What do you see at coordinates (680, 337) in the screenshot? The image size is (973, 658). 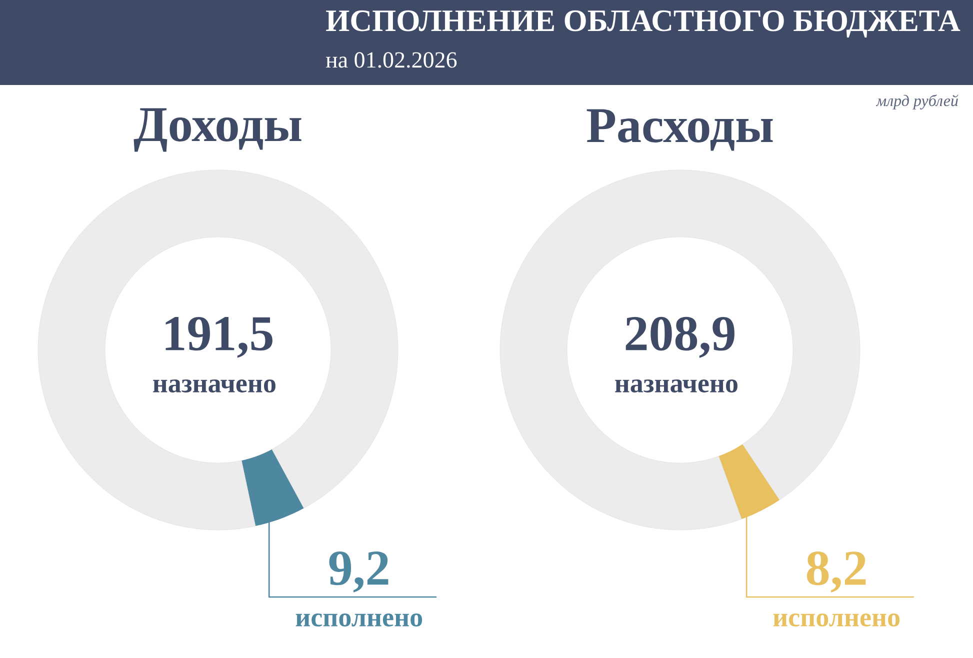 I see `data-label: 208,9` at bounding box center [680, 337].